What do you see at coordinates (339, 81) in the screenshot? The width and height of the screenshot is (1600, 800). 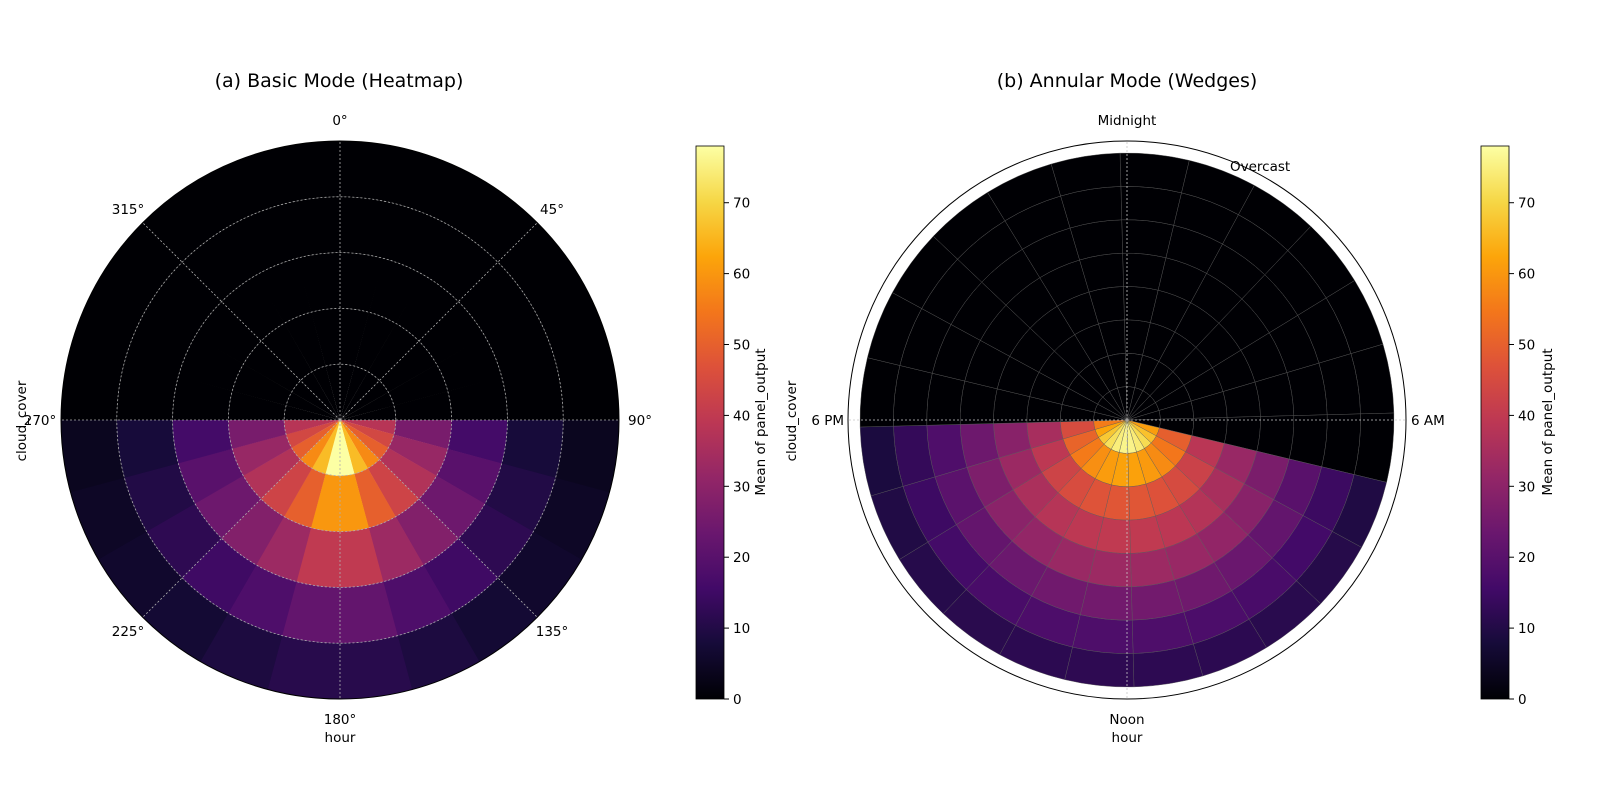 I see `panel-a-title: (a) Basic Mode (Heatmap)` at bounding box center [339, 81].